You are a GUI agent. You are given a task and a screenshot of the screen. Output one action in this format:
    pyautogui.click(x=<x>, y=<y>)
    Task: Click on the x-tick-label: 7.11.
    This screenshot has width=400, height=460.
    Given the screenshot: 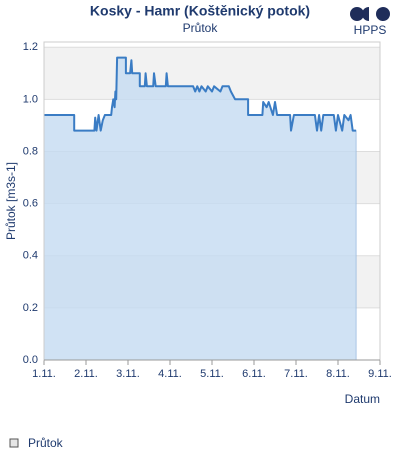 What is the action you would take?
    pyautogui.click(x=296, y=374)
    